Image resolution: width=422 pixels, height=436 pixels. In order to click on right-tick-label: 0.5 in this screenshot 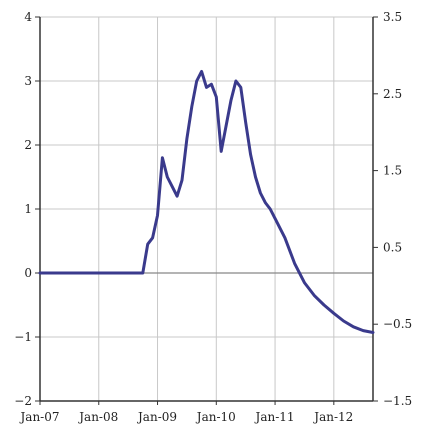, I will do `click(392, 247)`.